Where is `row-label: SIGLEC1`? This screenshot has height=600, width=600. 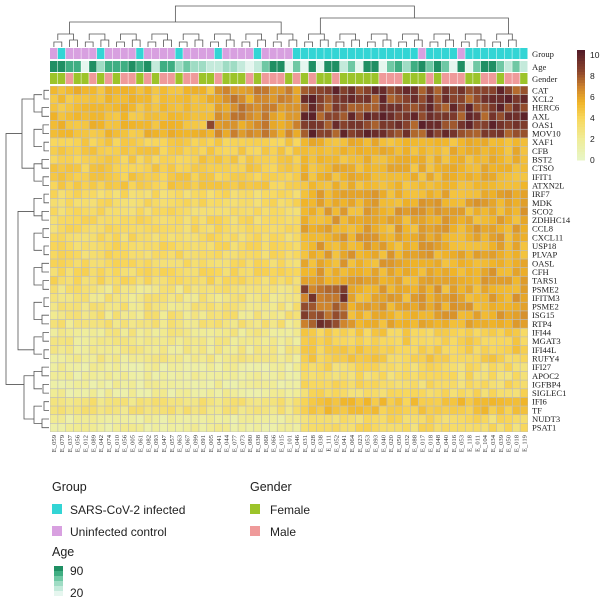
row-label: SIGLEC1 is located at coordinates (549, 393).